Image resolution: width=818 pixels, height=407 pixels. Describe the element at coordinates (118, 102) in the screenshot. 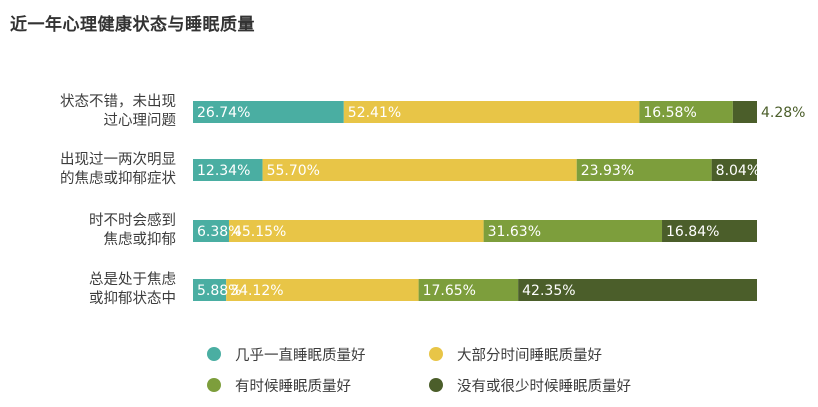

I see `category-label-line: 状态不错，未出现` at that location.